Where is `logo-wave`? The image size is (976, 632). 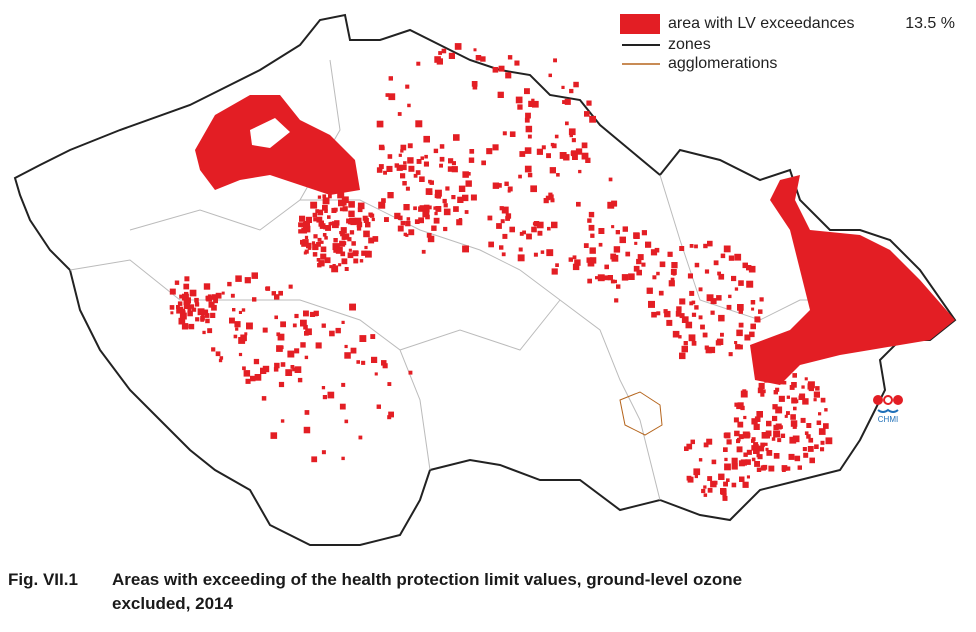
logo-wave is located at coordinates (888, 410).